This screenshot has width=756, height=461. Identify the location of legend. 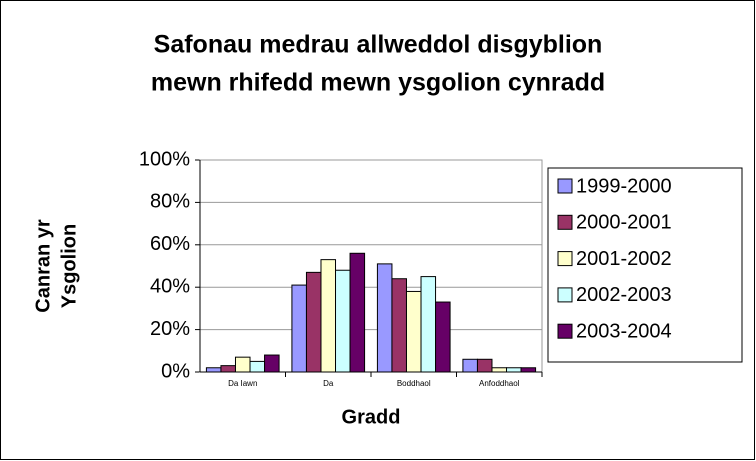
(645, 265).